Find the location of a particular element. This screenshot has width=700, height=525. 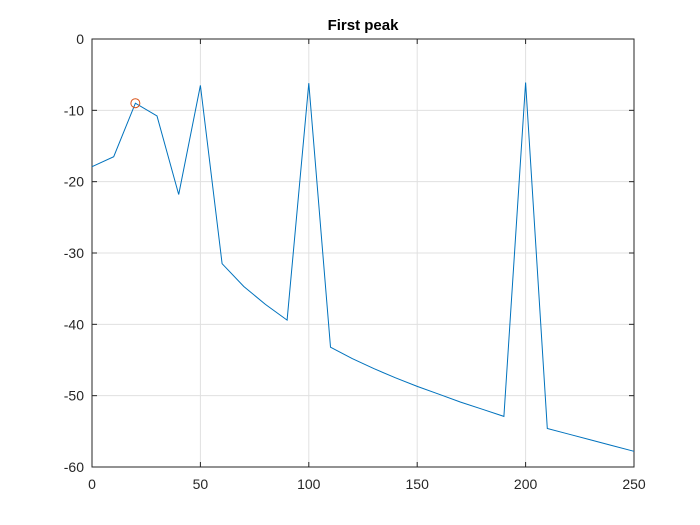

marker-group is located at coordinates (135, 103).